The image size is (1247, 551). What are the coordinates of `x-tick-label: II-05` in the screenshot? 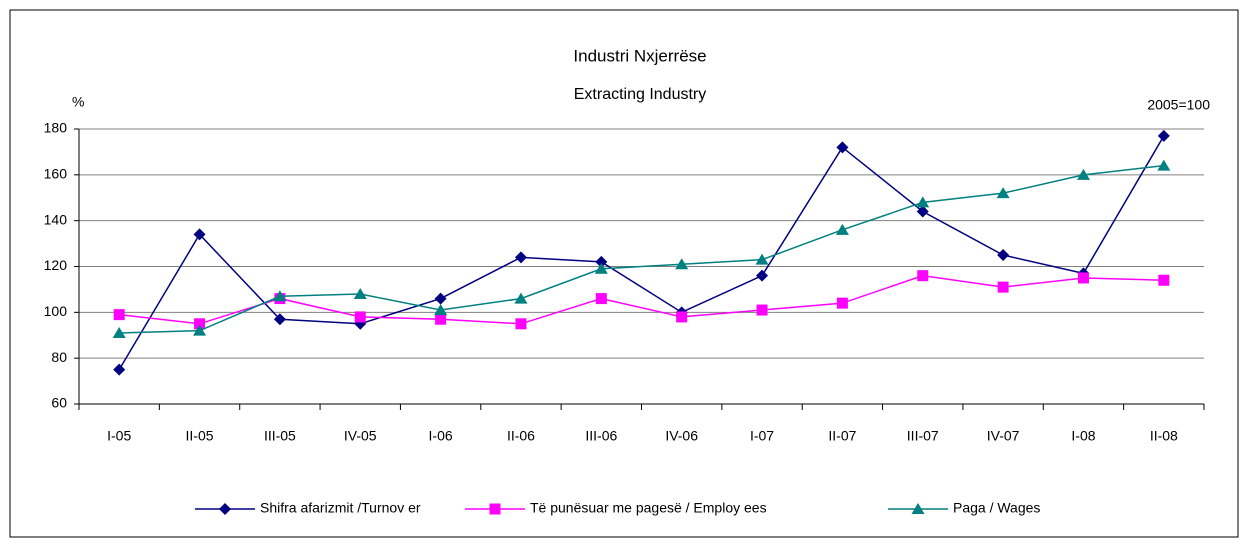 It's located at (200, 436).